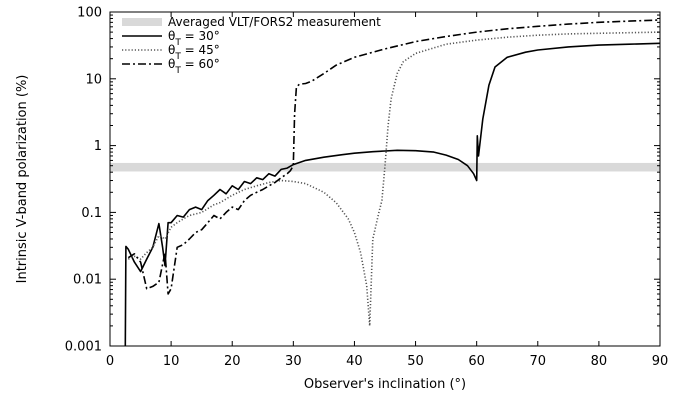 This screenshot has height=401, width=691. What do you see at coordinates (232, 361) in the screenshot?
I see `x-tick-label: 20` at bounding box center [232, 361].